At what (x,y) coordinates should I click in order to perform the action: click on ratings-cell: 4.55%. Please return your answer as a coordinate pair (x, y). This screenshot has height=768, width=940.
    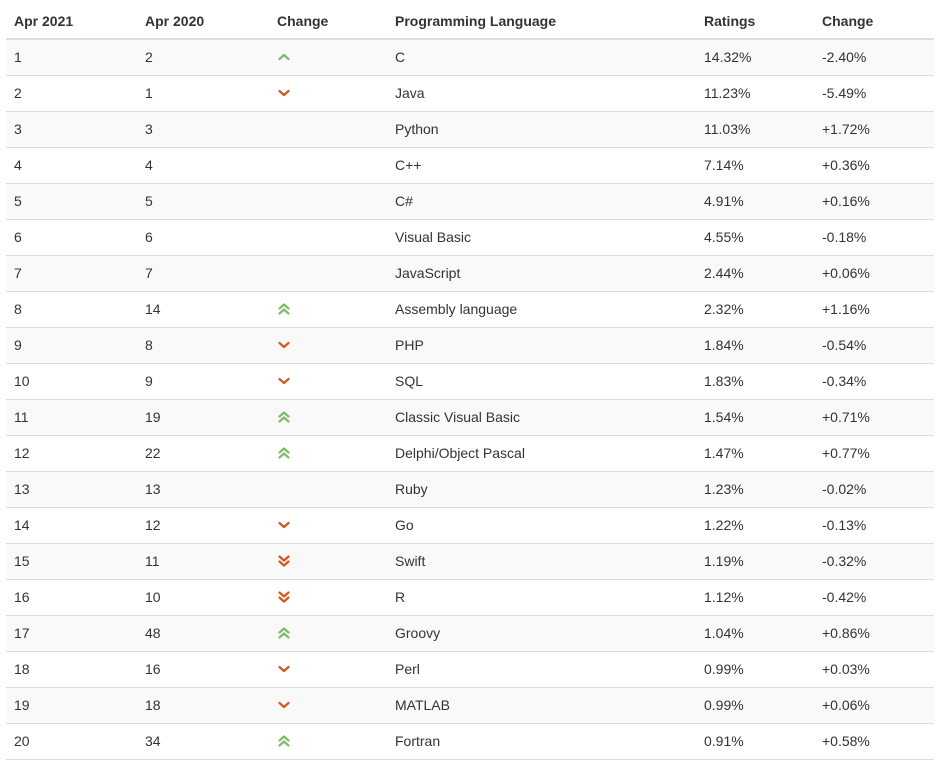
    Looking at the image, I should click on (755, 236).